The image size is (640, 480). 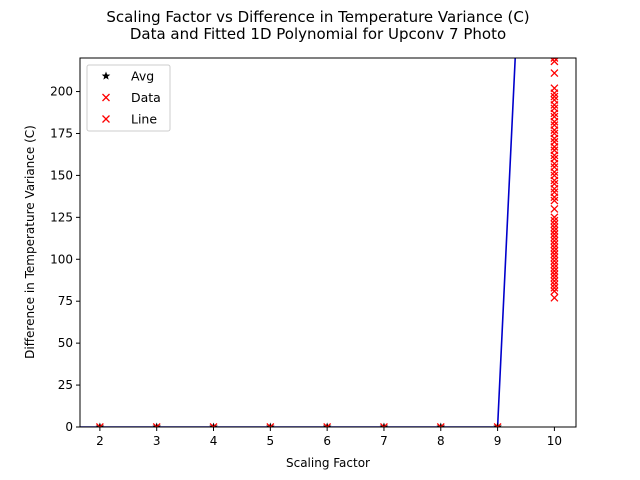 I want to click on legend-line-marker, so click(x=106, y=119).